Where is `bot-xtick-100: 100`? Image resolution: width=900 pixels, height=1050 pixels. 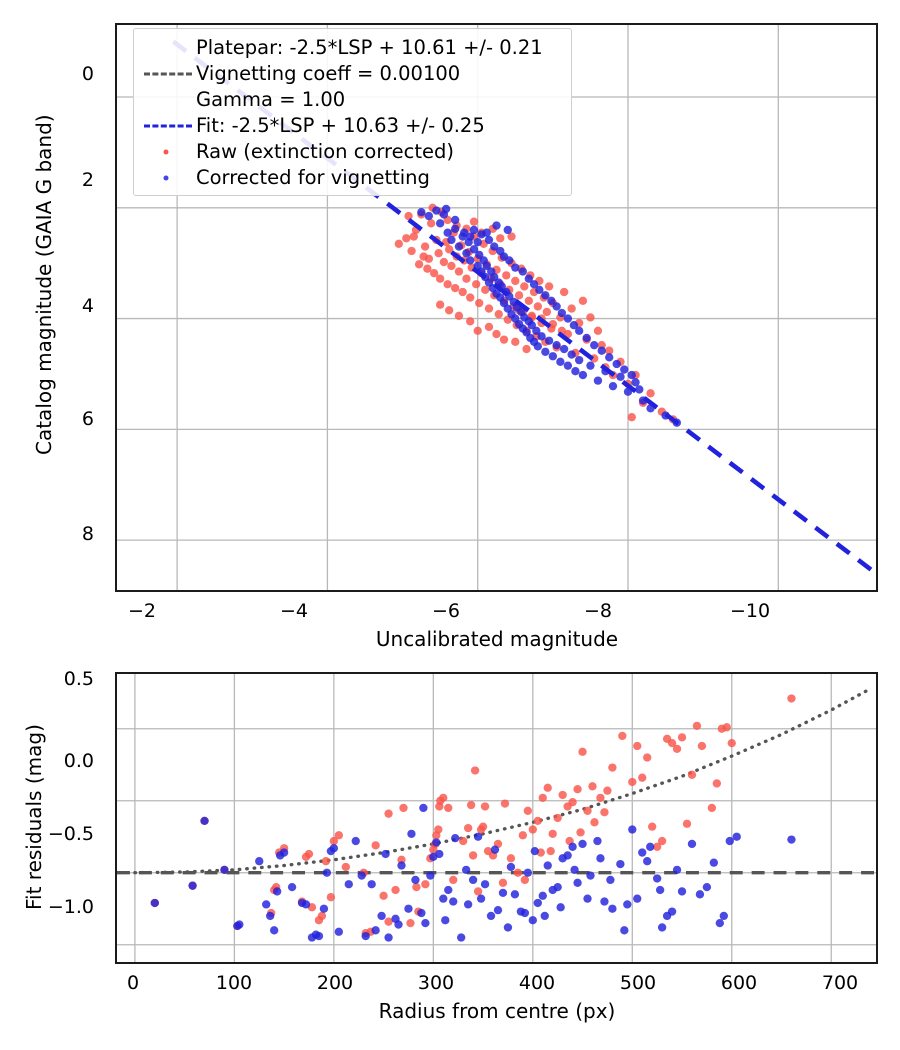
bot-xtick-100: 100 is located at coordinates (234, 983).